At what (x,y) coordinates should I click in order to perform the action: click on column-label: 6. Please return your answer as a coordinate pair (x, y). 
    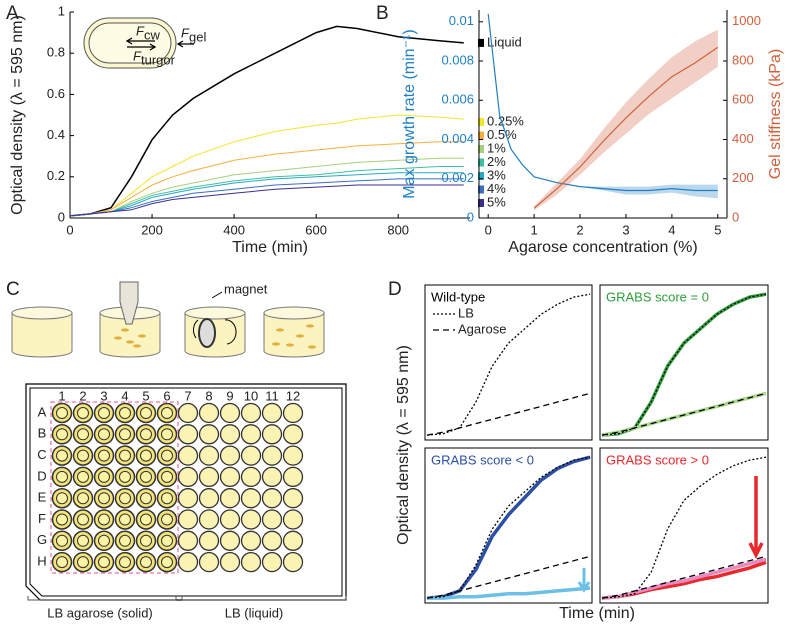
    Looking at the image, I should click on (166, 395).